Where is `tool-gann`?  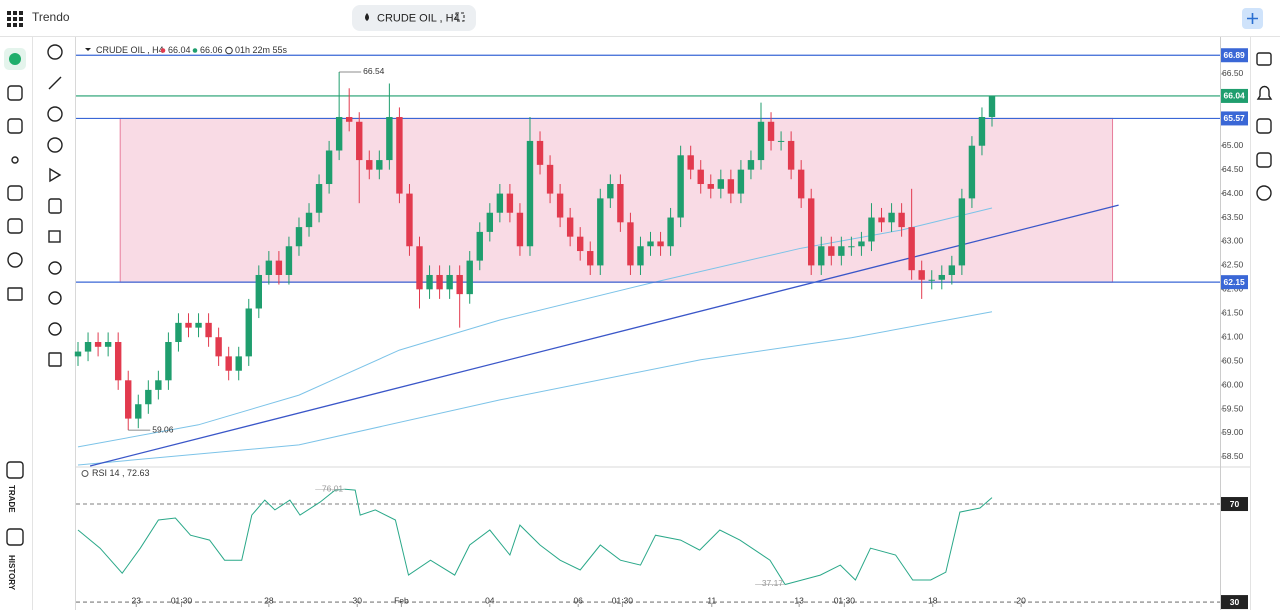 tool-gann is located at coordinates (55, 145).